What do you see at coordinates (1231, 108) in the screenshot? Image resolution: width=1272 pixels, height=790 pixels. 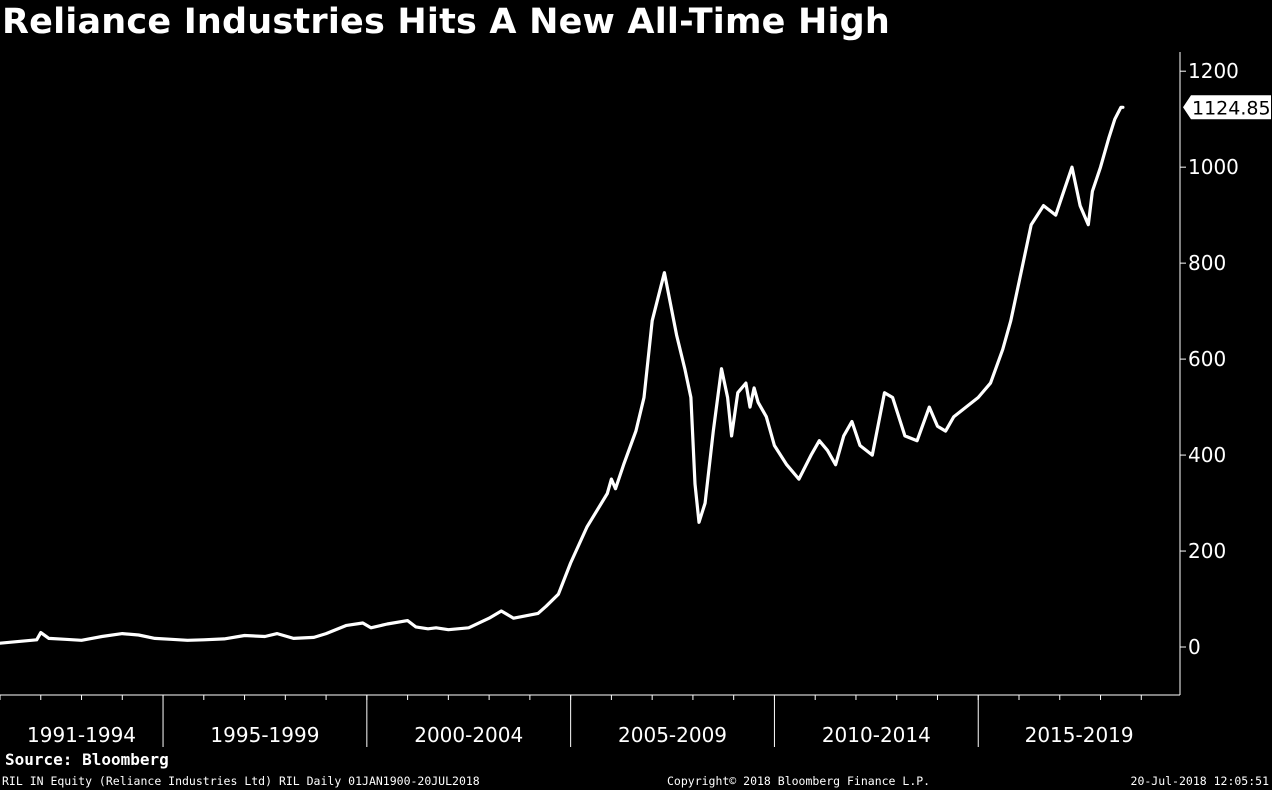 I see `last-value-label: 1124.85` at bounding box center [1231, 108].